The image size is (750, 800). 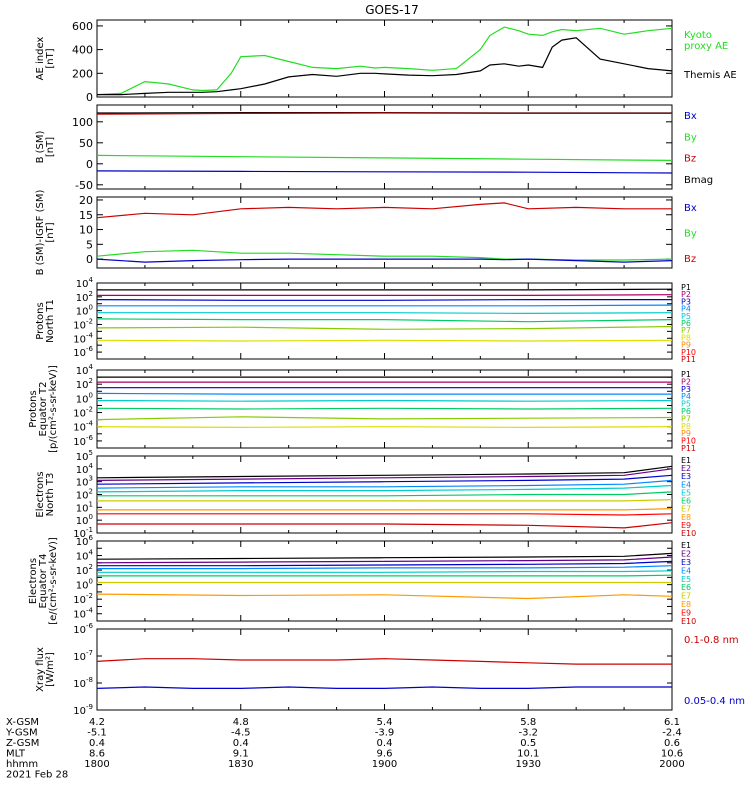 What do you see at coordinates (86, 200) in the screenshot?
I see `y-tick-label: 20` at bounding box center [86, 200].